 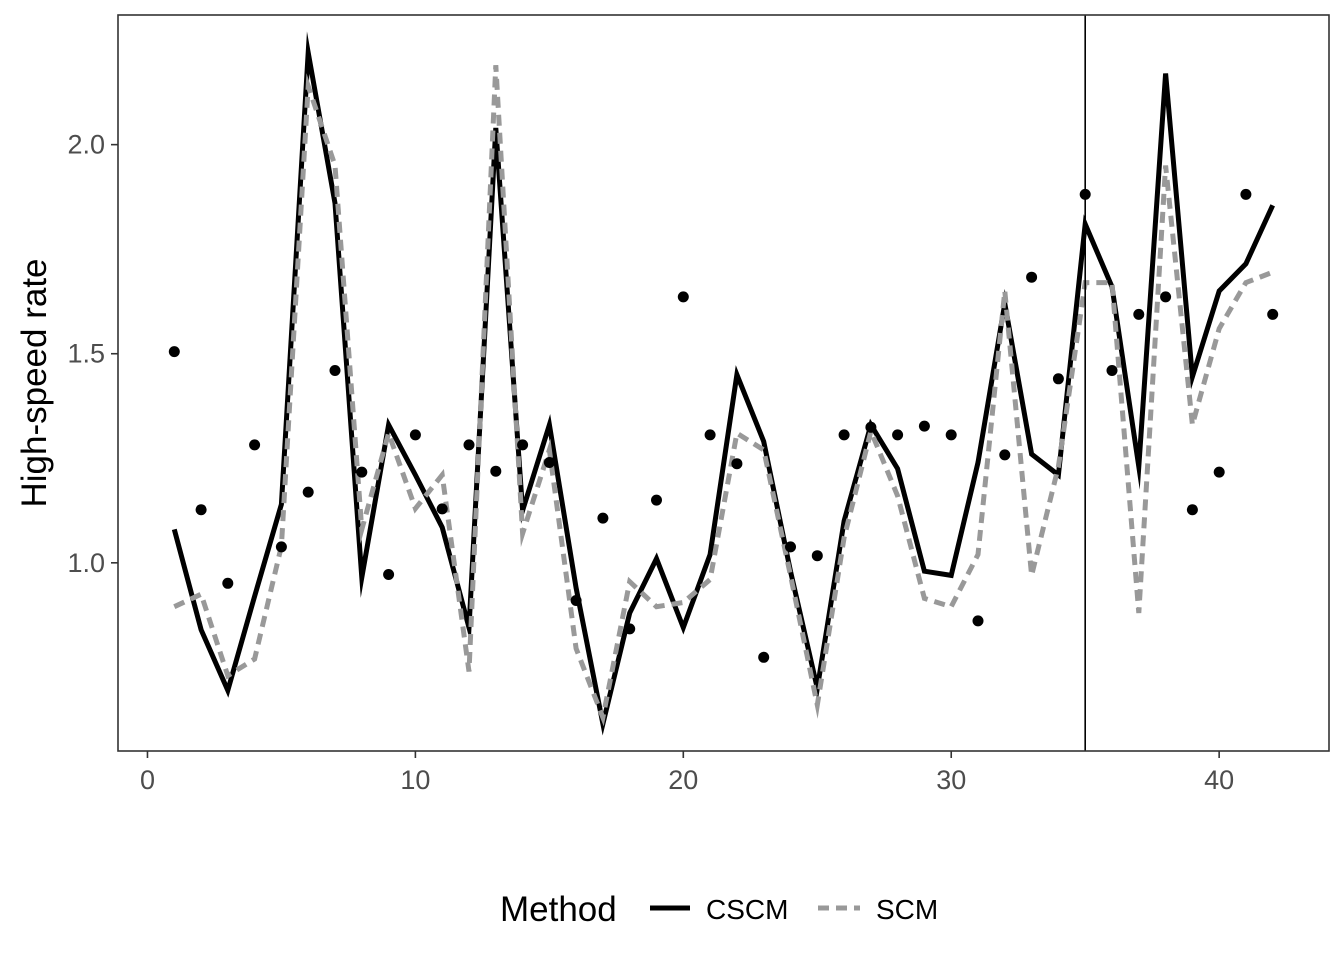 I want to click on x-tick-label: 20, so click(x=683, y=780).